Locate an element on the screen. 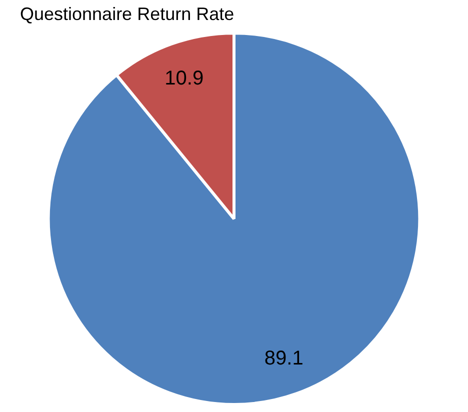 The image size is (468, 412). data-label: 10.9 is located at coordinates (184, 78).